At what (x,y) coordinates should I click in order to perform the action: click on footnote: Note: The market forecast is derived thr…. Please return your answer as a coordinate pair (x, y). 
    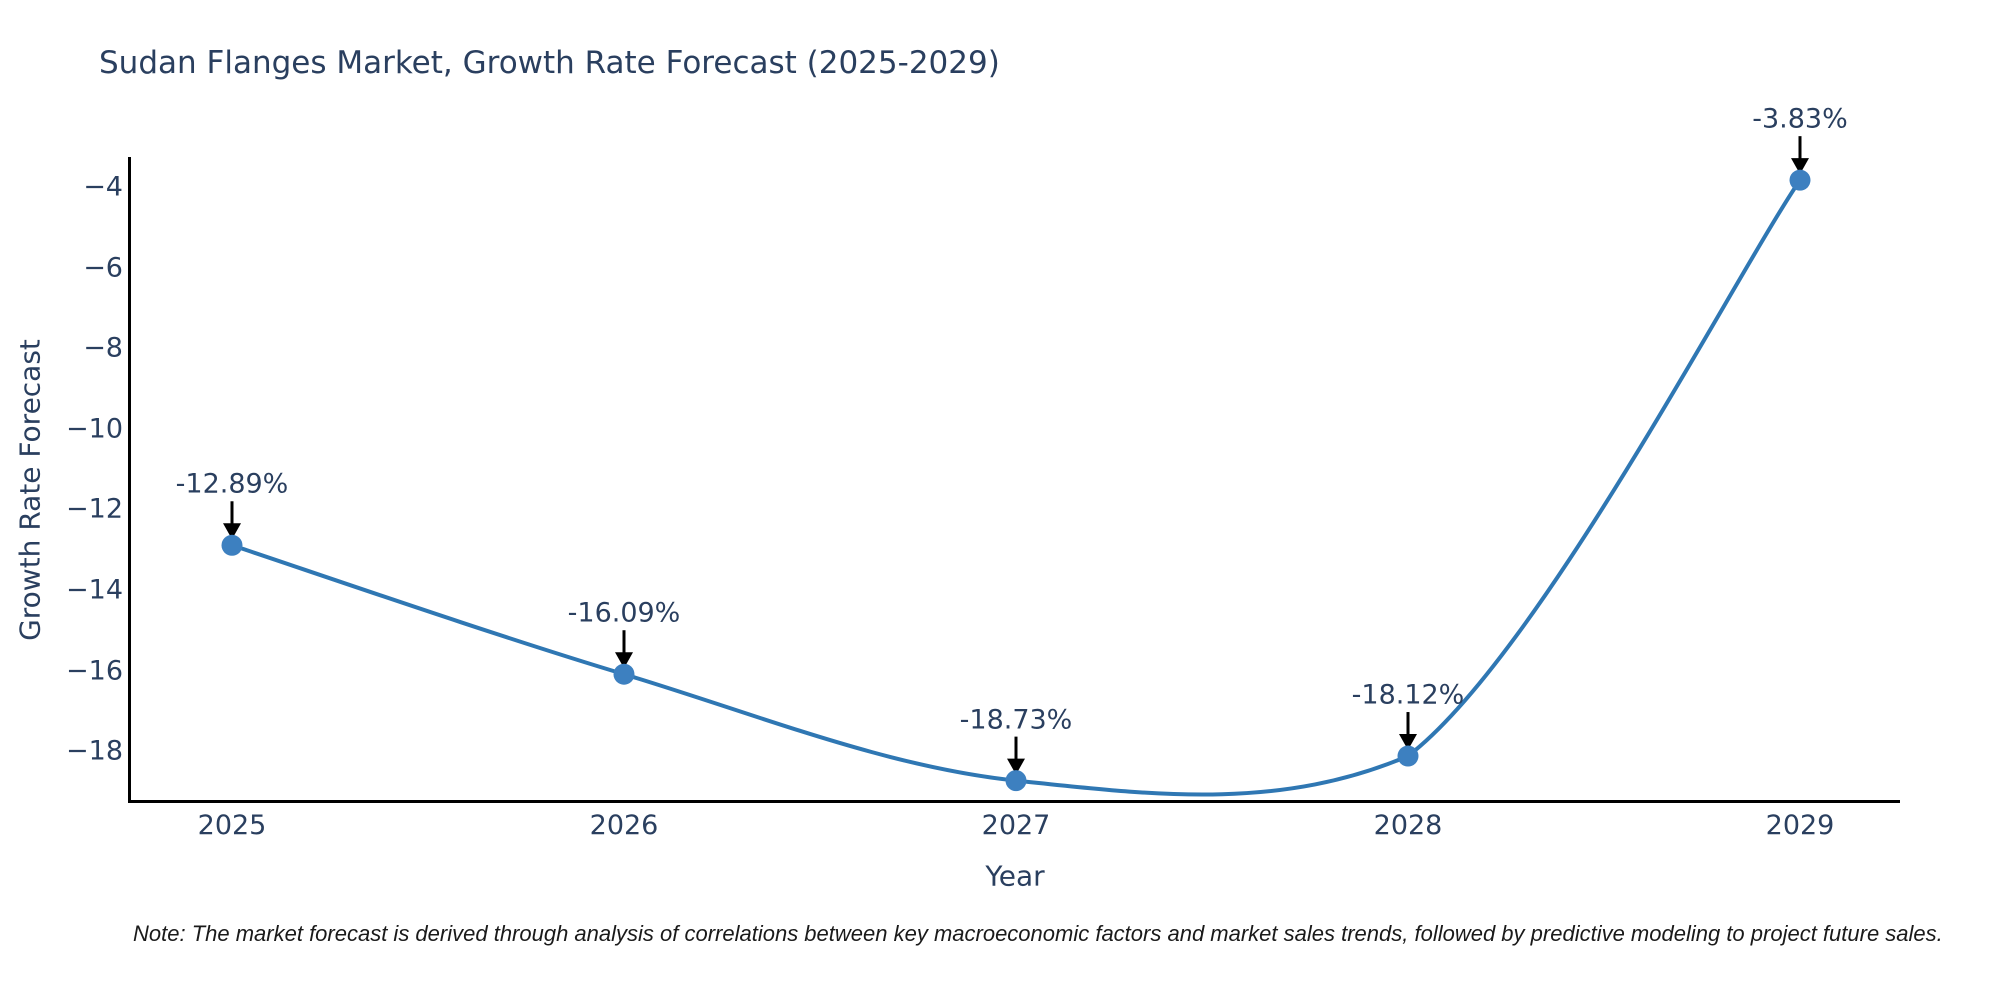
    Looking at the image, I should click on (1038, 933).